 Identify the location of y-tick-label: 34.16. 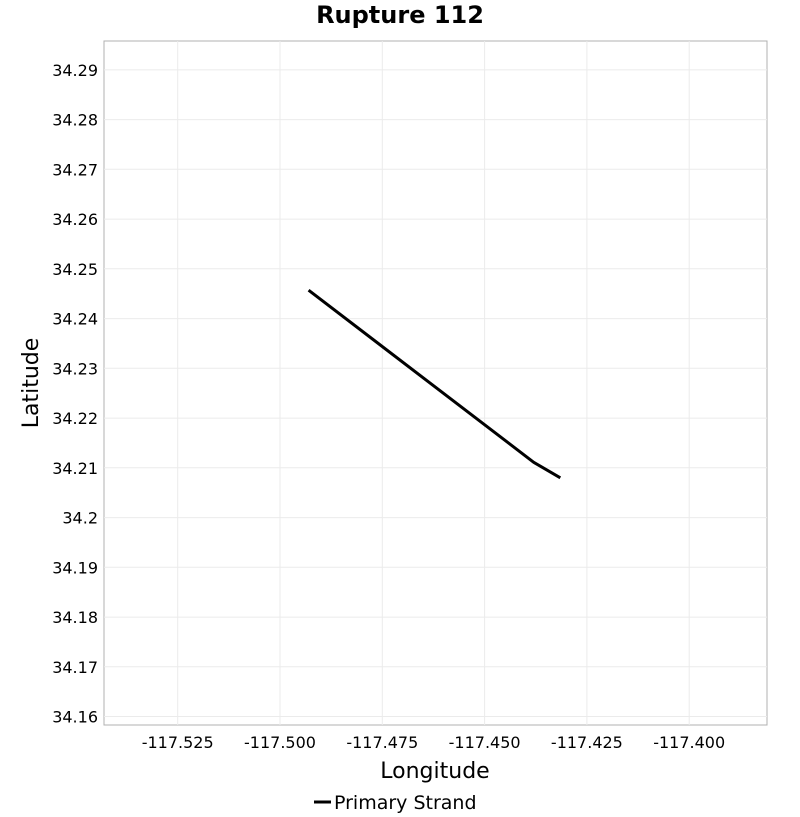
(75, 717).